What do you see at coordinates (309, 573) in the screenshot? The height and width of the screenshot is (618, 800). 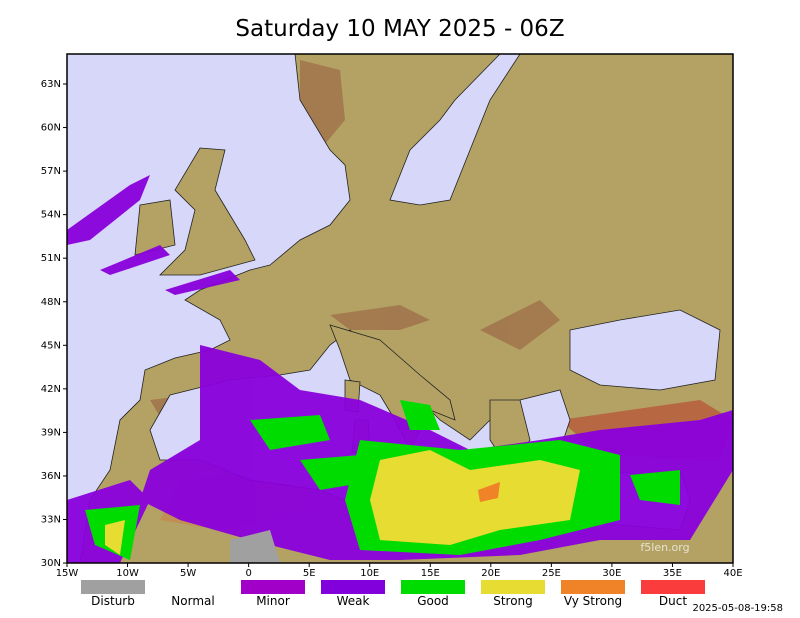 I see `lon-label: 5E` at bounding box center [309, 573].